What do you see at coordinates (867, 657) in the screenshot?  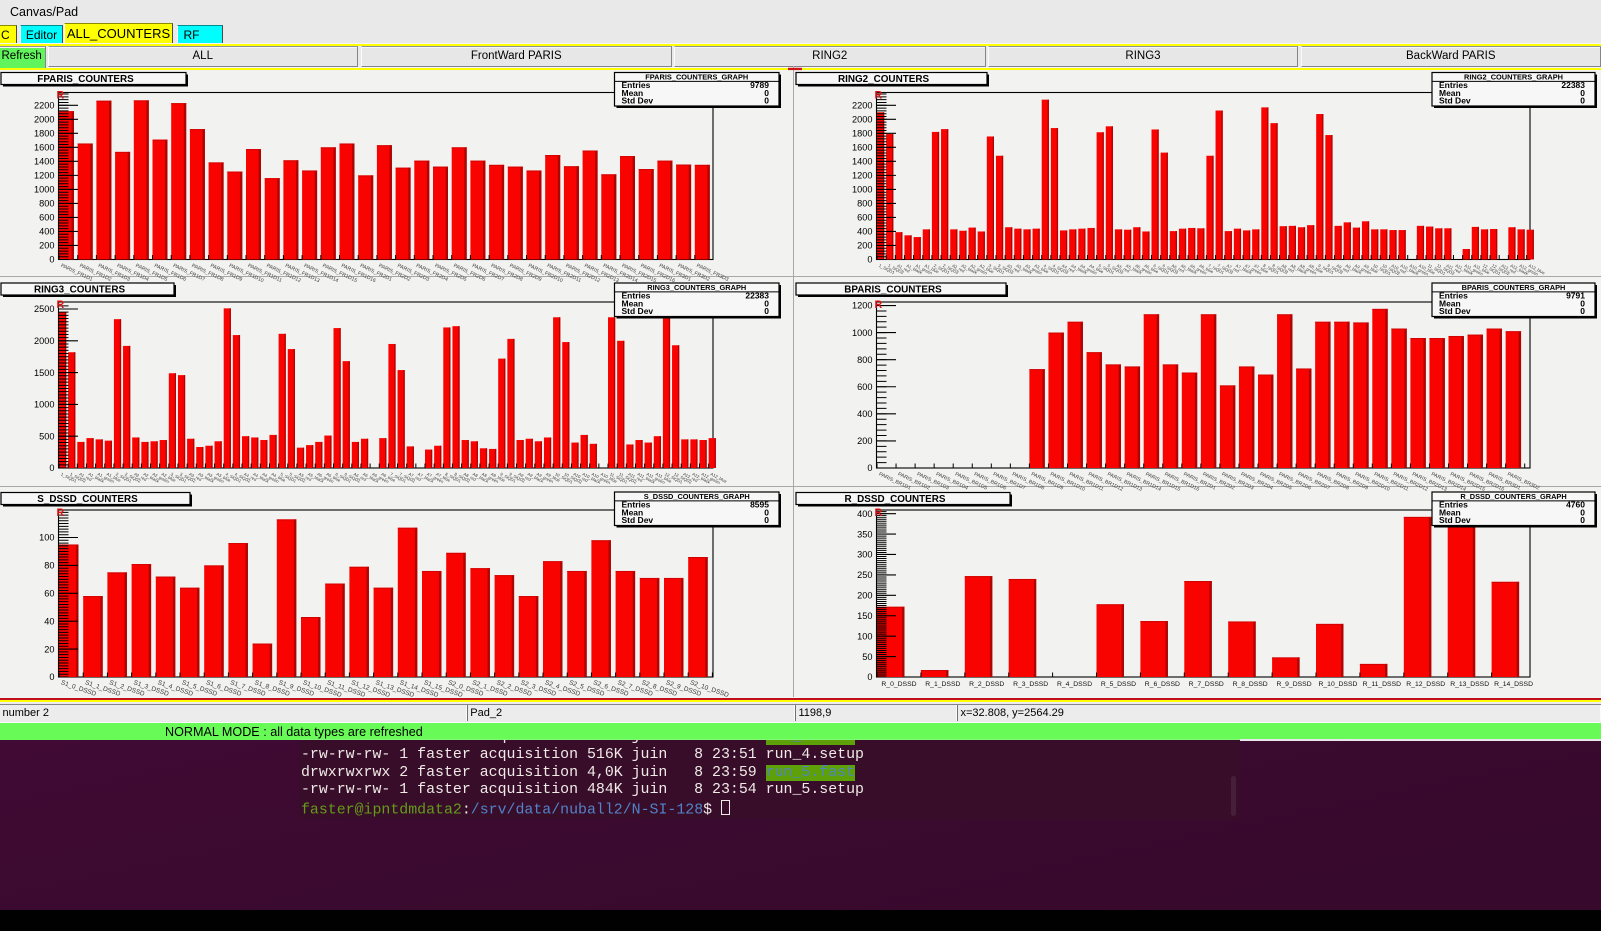 I see `svg-text: 50` at bounding box center [867, 657].